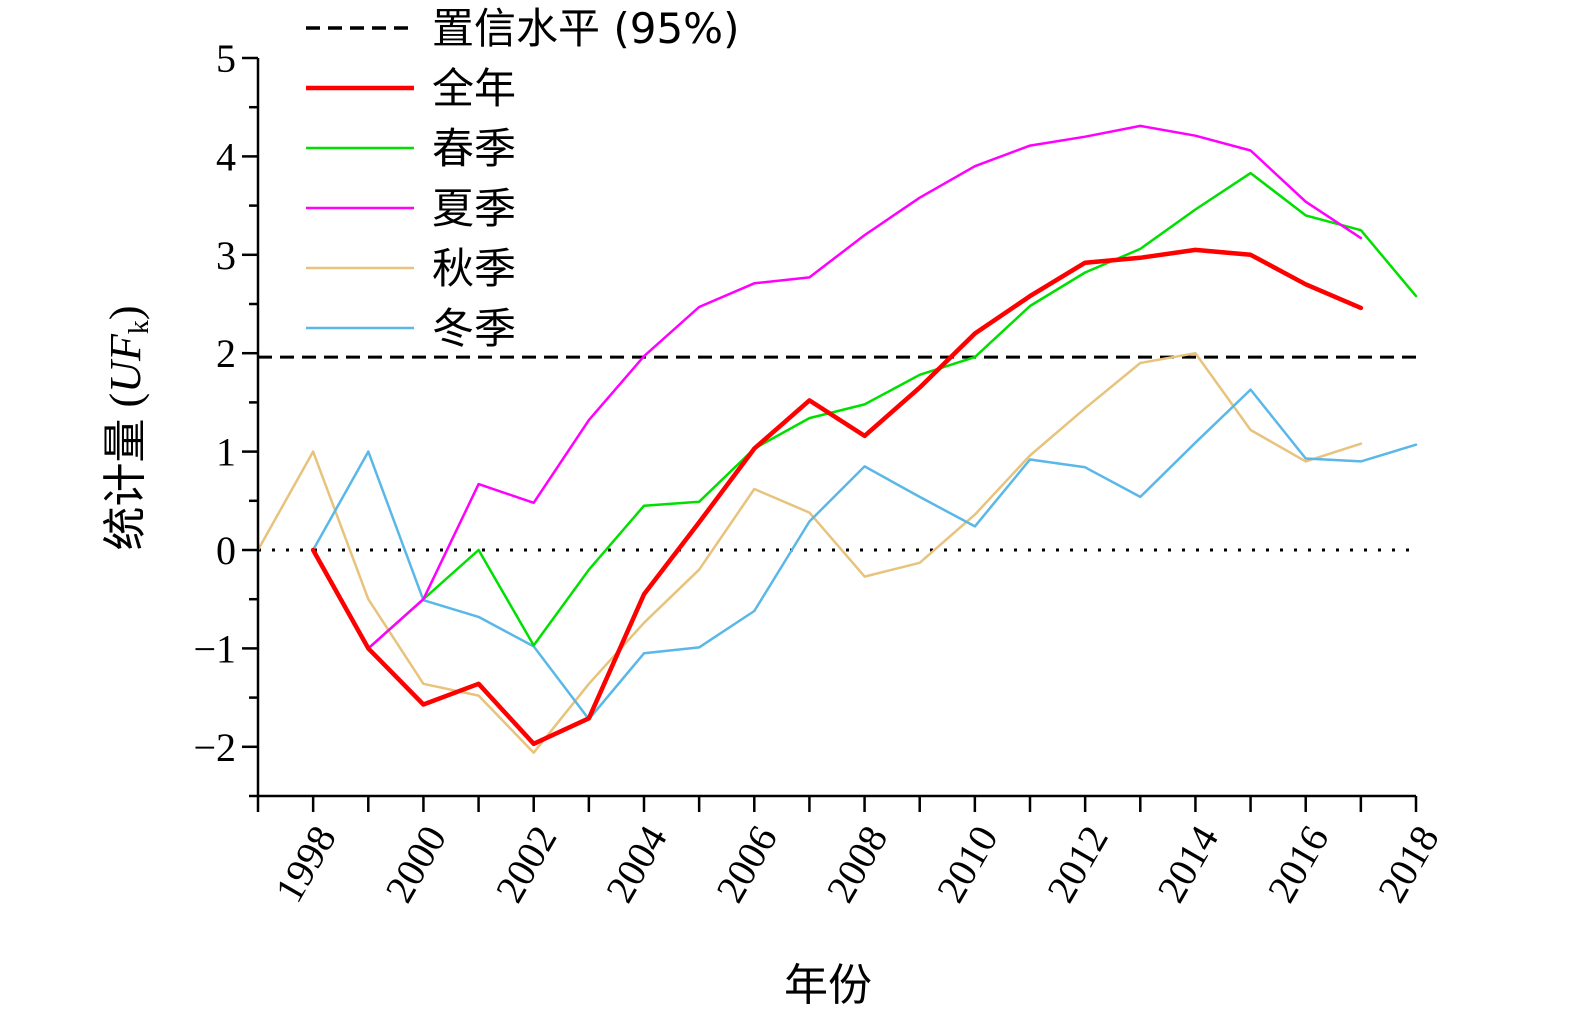  I want to click on y-tick-label: 1, so click(226, 452).